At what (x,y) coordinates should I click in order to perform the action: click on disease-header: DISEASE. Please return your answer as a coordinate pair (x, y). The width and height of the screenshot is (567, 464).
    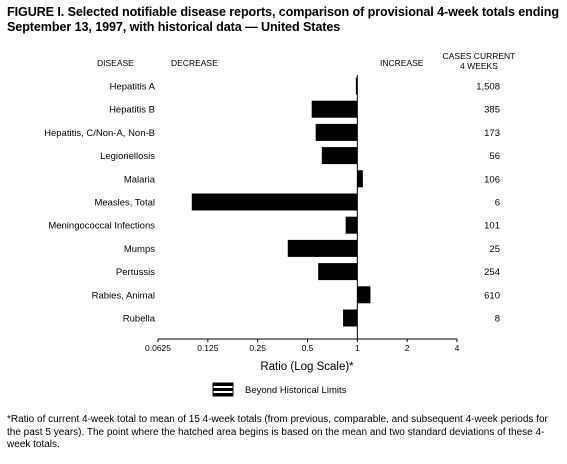
    Looking at the image, I should click on (115, 63).